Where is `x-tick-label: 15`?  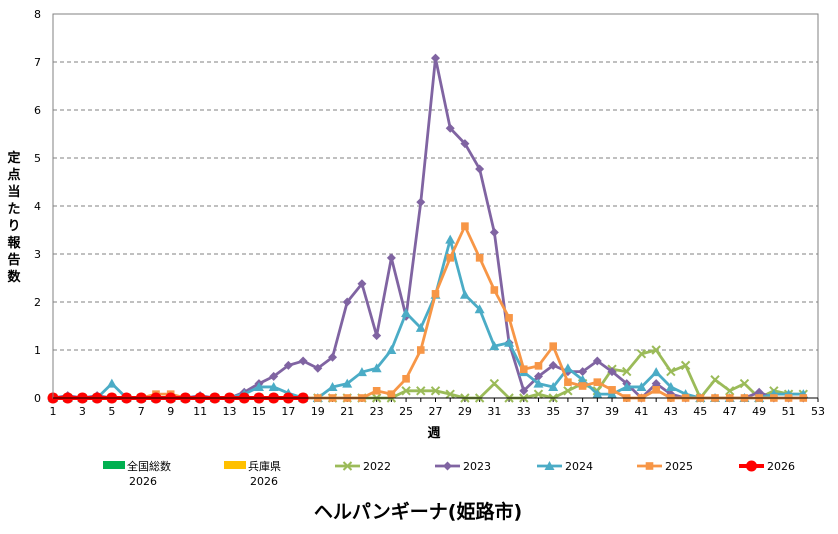
x-tick-label: 15 is located at coordinates (259, 411).